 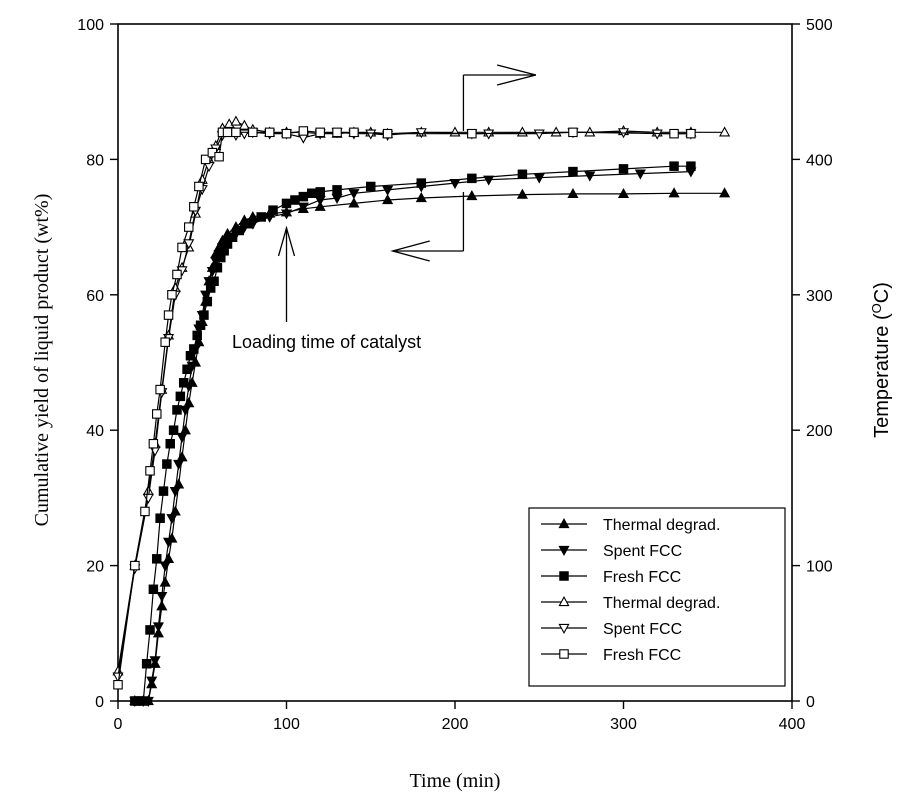 I want to click on legend-entry-2: Fresh FCC, so click(x=611, y=577).